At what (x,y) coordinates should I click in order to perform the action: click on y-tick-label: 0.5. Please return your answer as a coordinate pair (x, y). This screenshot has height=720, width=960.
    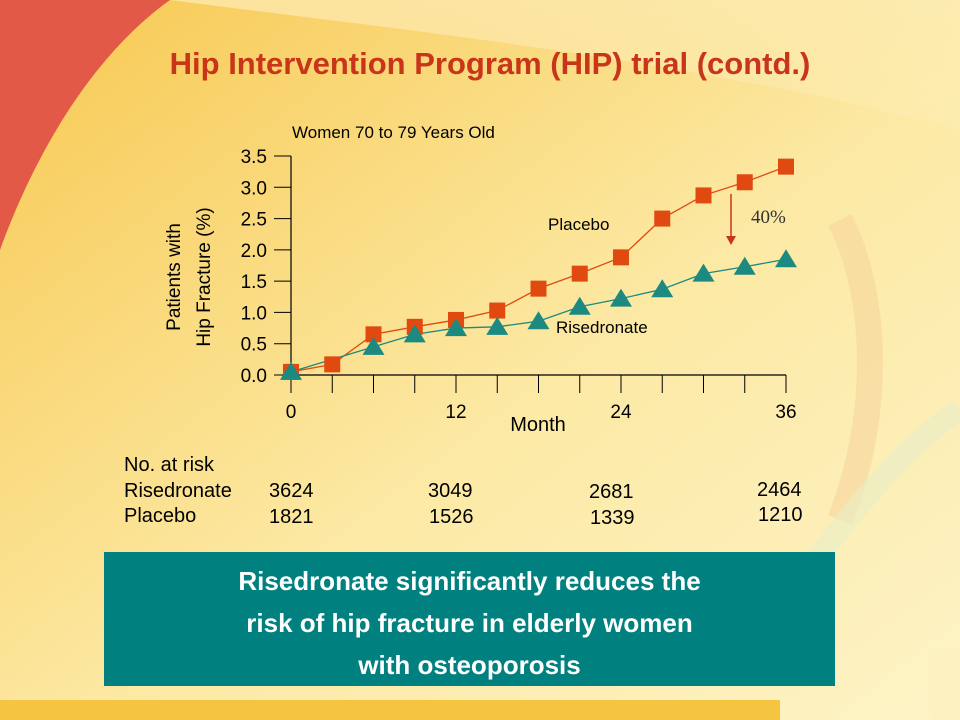
    Looking at the image, I should click on (254, 345).